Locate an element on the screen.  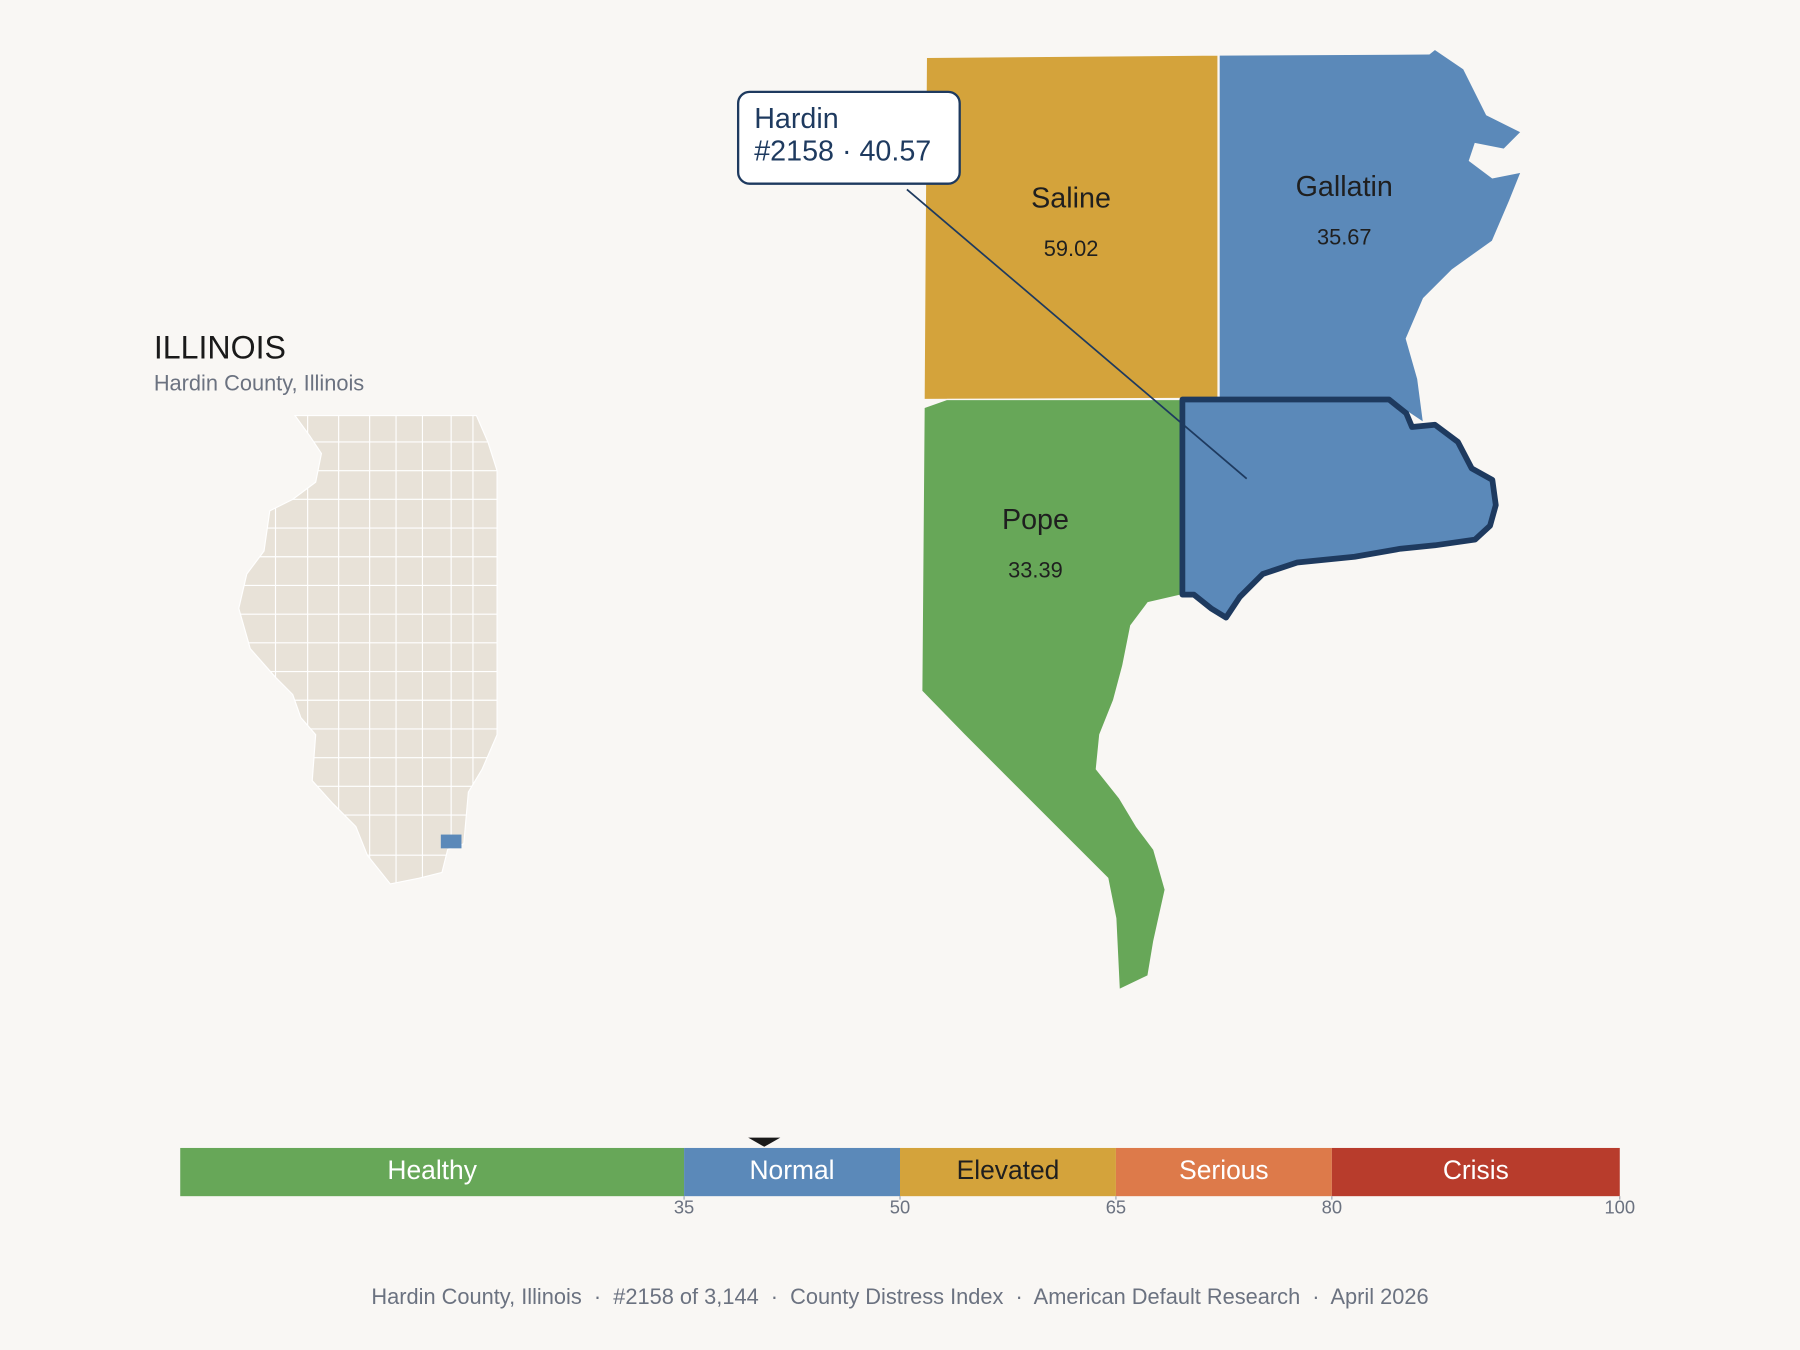
state-highlight is located at coordinates (451, 841).